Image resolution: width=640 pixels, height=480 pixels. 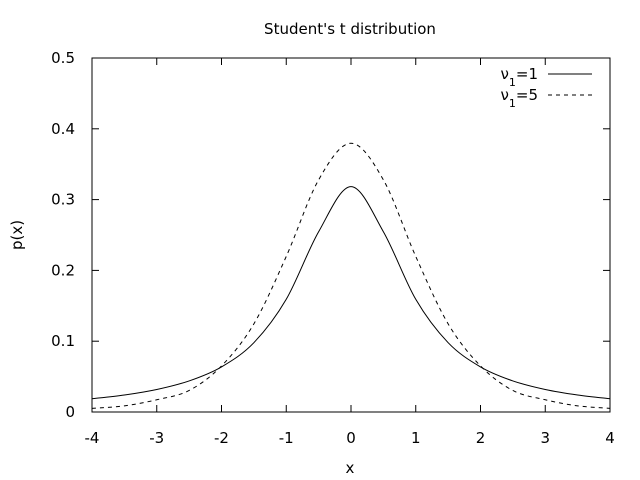 I want to click on y-axis-label: p(x), so click(x=17, y=235).